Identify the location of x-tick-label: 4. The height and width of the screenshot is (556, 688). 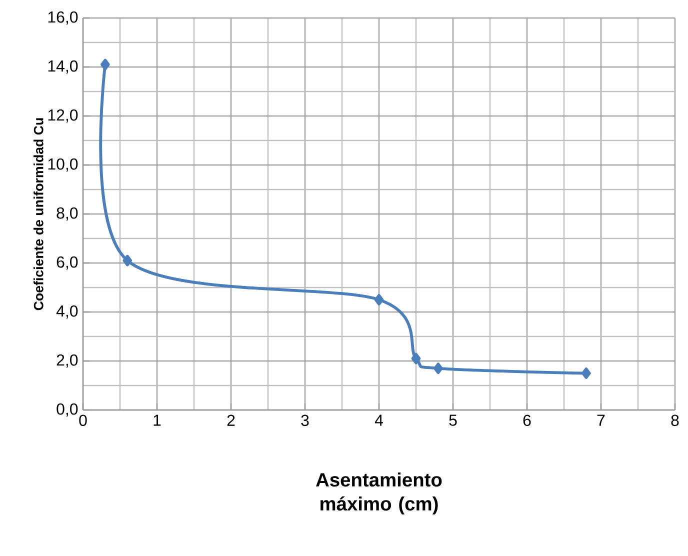
(378, 420).